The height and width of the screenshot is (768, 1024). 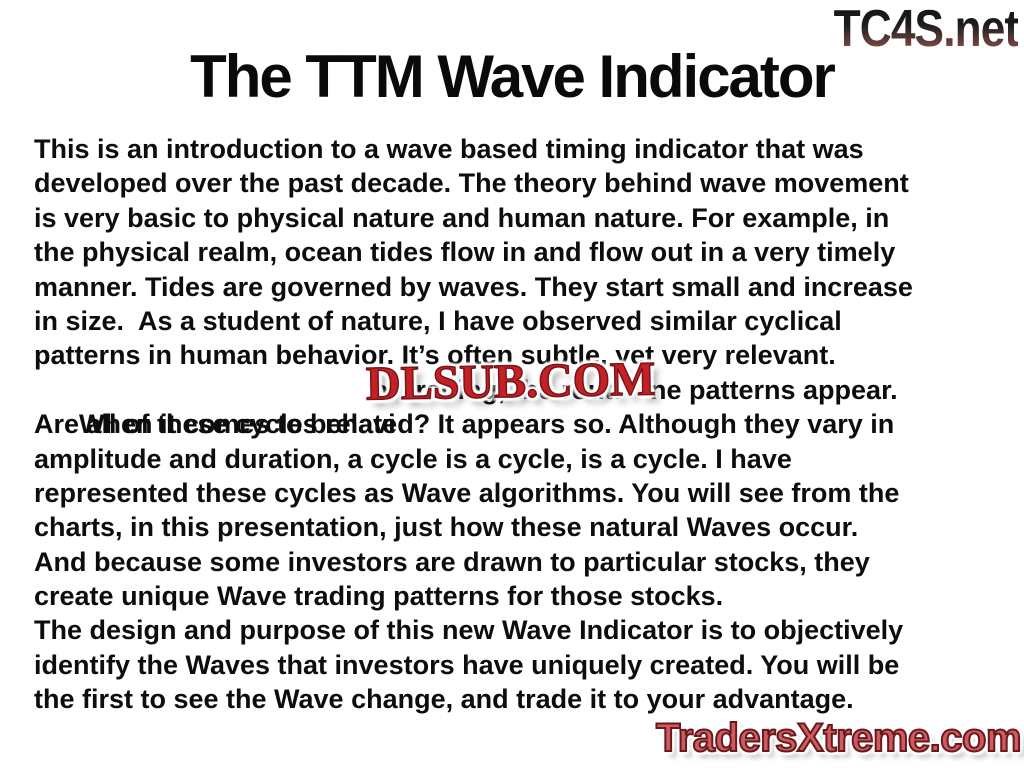 I want to click on dlsub-watermark: DLSUB.COM, so click(x=511, y=382).